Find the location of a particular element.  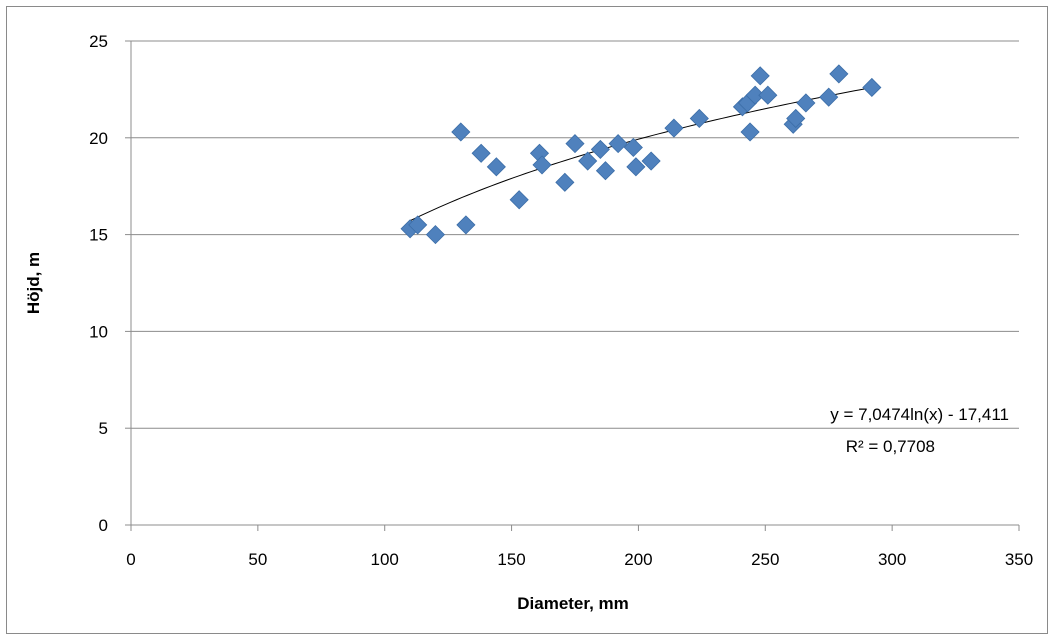

y-axis-title: Höjd, m is located at coordinates (33, 283).